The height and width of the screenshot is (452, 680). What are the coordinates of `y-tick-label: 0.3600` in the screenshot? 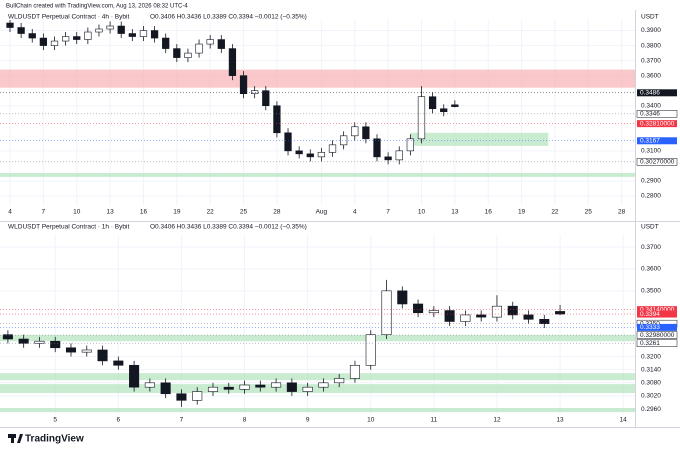 It's located at (651, 75).